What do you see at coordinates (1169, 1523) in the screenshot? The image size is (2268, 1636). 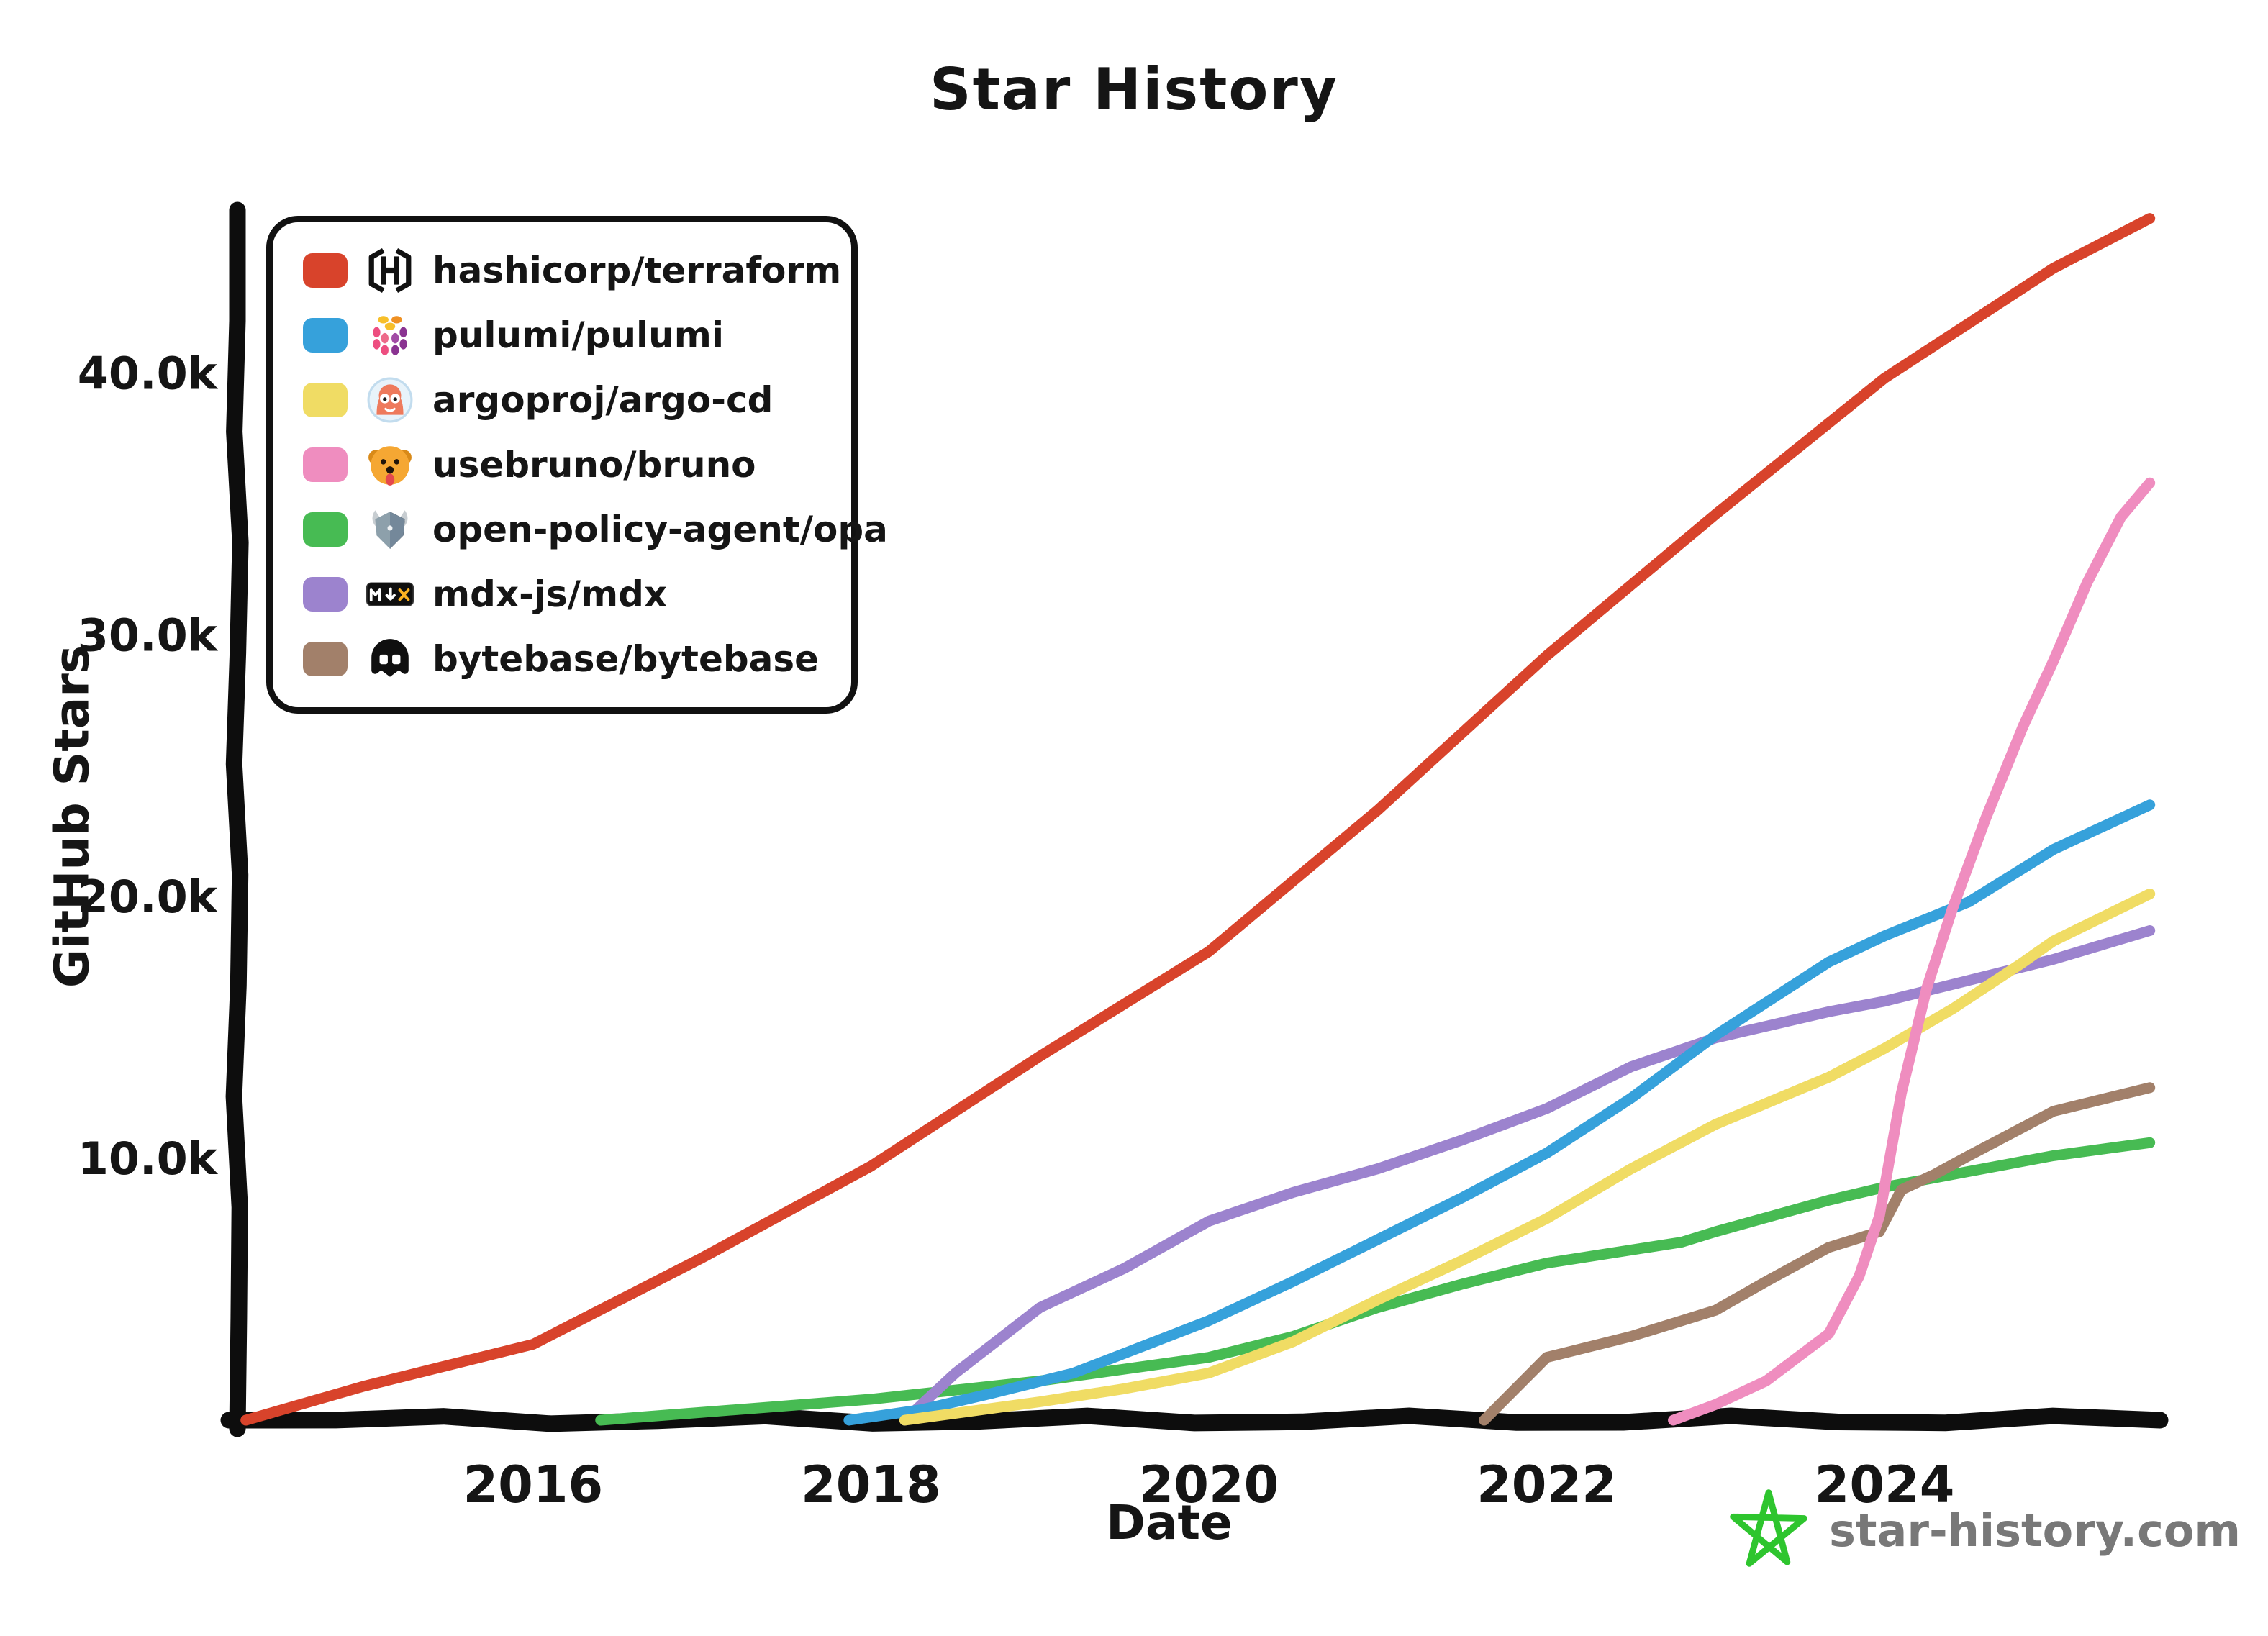 I see `x-axis-label: Date` at bounding box center [1169, 1523].